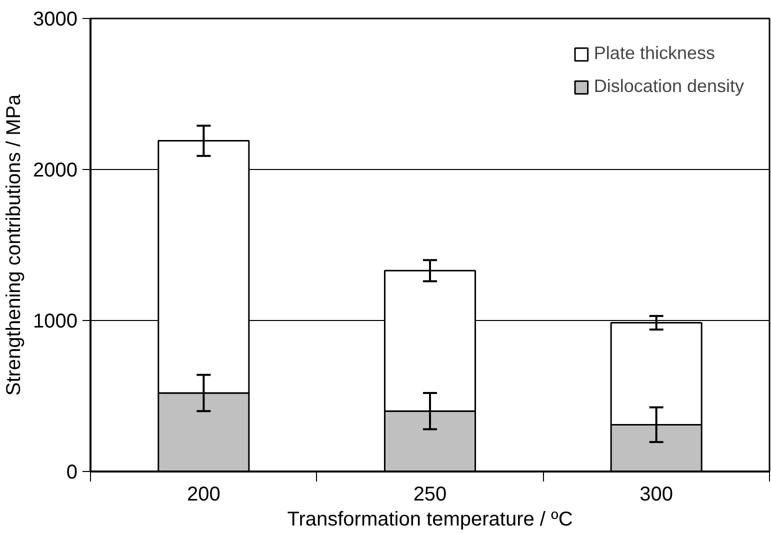  I want to click on y-axis-title: Strengthening contributions / MPa, so click(14, 244).